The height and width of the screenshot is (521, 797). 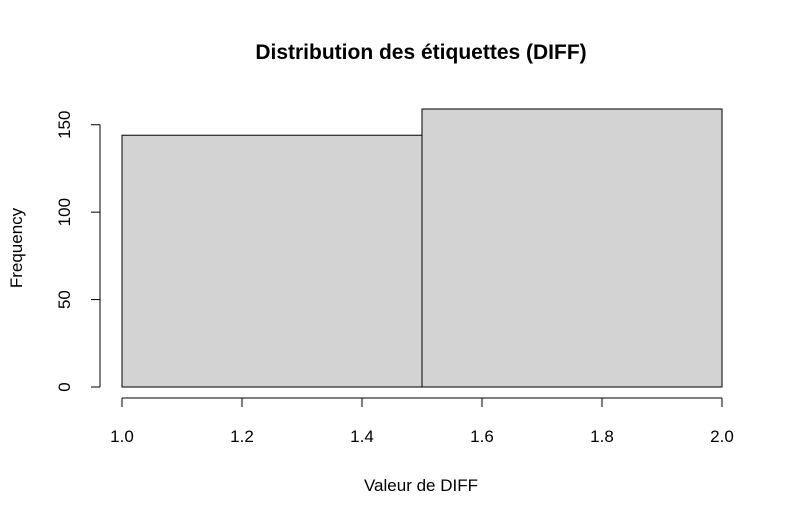 I want to click on x-axis-label: Valeur de DIFF, so click(x=421, y=485).